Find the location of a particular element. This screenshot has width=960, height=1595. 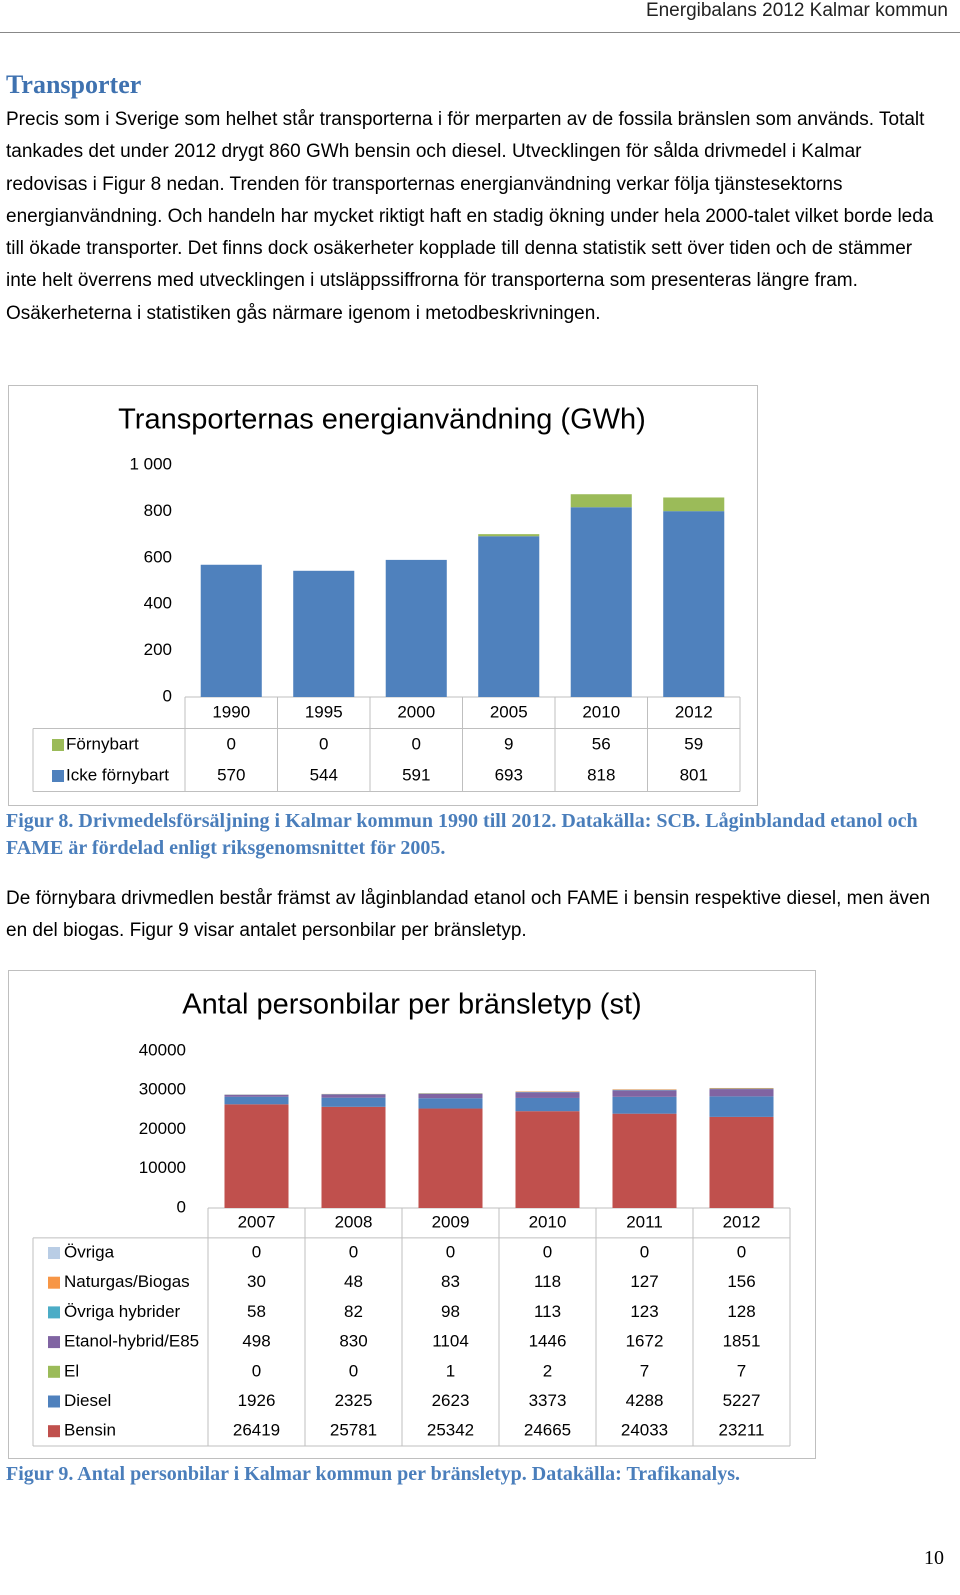

table-value: 498 is located at coordinates (256, 1341).